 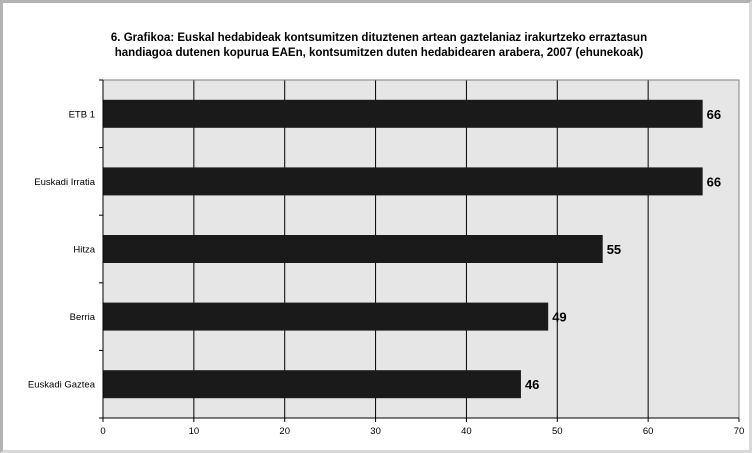 What do you see at coordinates (102, 431) in the screenshot?
I see `x-tick-label-0: 0` at bounding box center [102, 431].